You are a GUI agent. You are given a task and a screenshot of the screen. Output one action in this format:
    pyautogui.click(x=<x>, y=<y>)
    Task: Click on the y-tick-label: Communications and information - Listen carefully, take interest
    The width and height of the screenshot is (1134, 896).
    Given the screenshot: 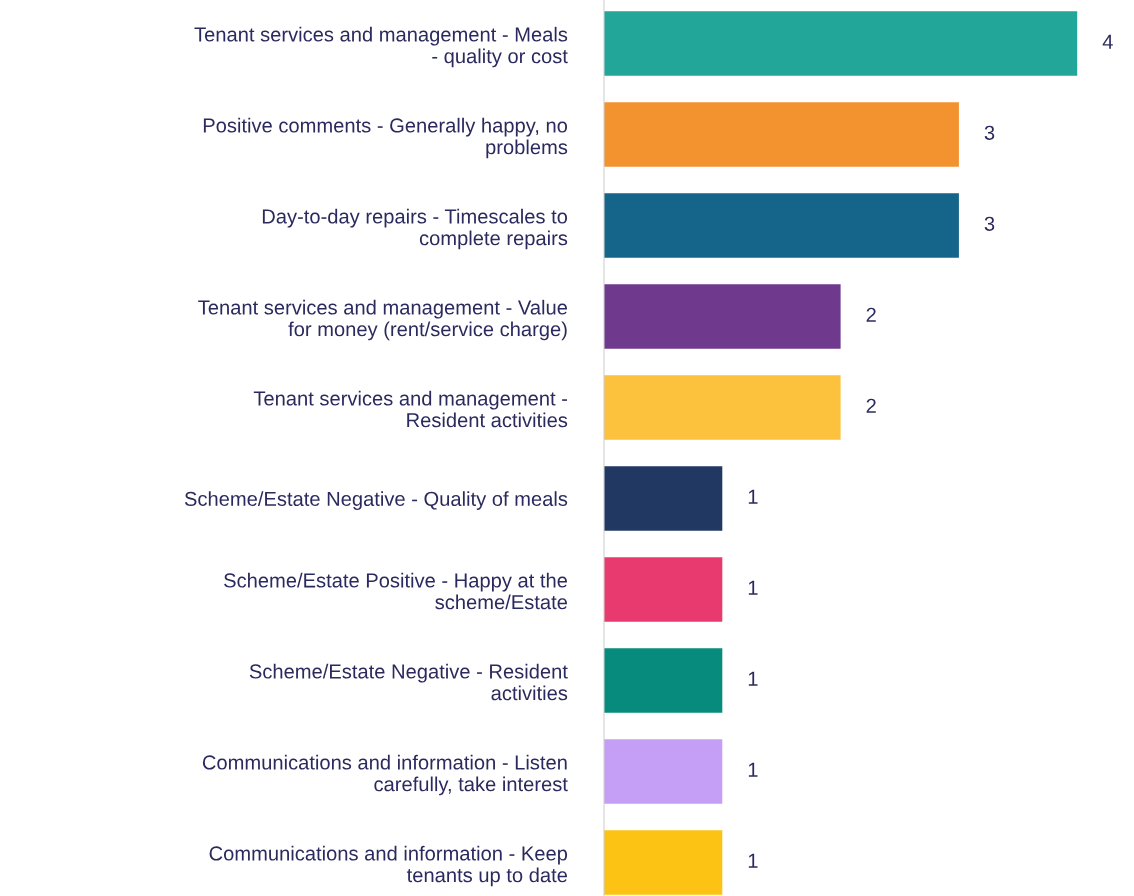 What is the action you would take?
    pyautogui.click(x=385, y=775)
    